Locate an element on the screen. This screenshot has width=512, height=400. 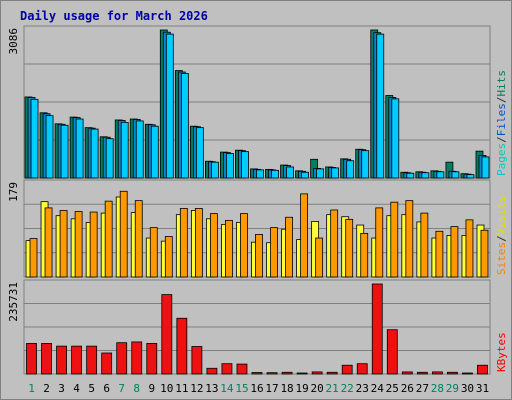
x-tick-label-11: 11 is located at coordinates (181, 388).